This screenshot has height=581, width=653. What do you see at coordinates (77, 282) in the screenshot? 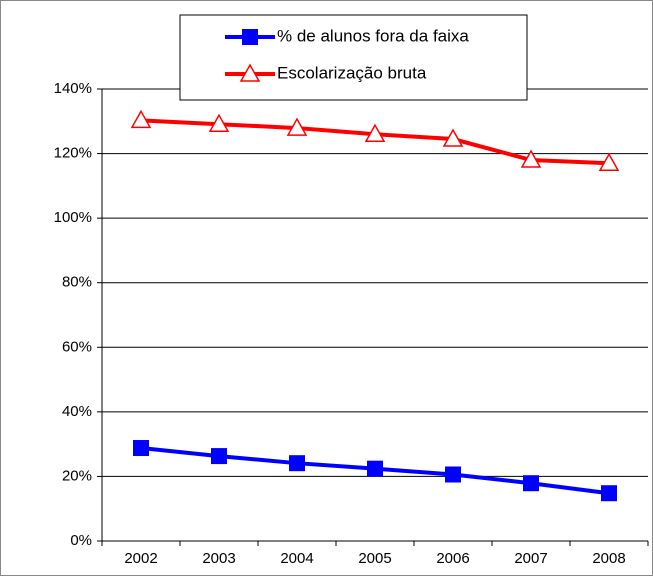
I see `y-tick-label: 80%` at bounding box center [77, 282].